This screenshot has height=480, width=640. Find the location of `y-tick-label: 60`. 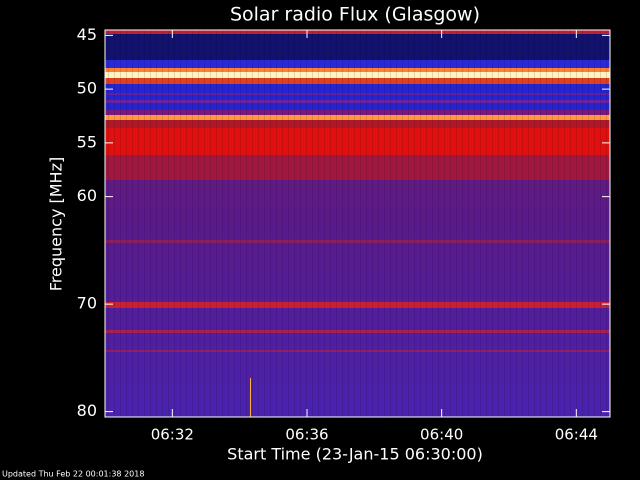

y-tick-label: 60 is located at coordinates (87, 195).